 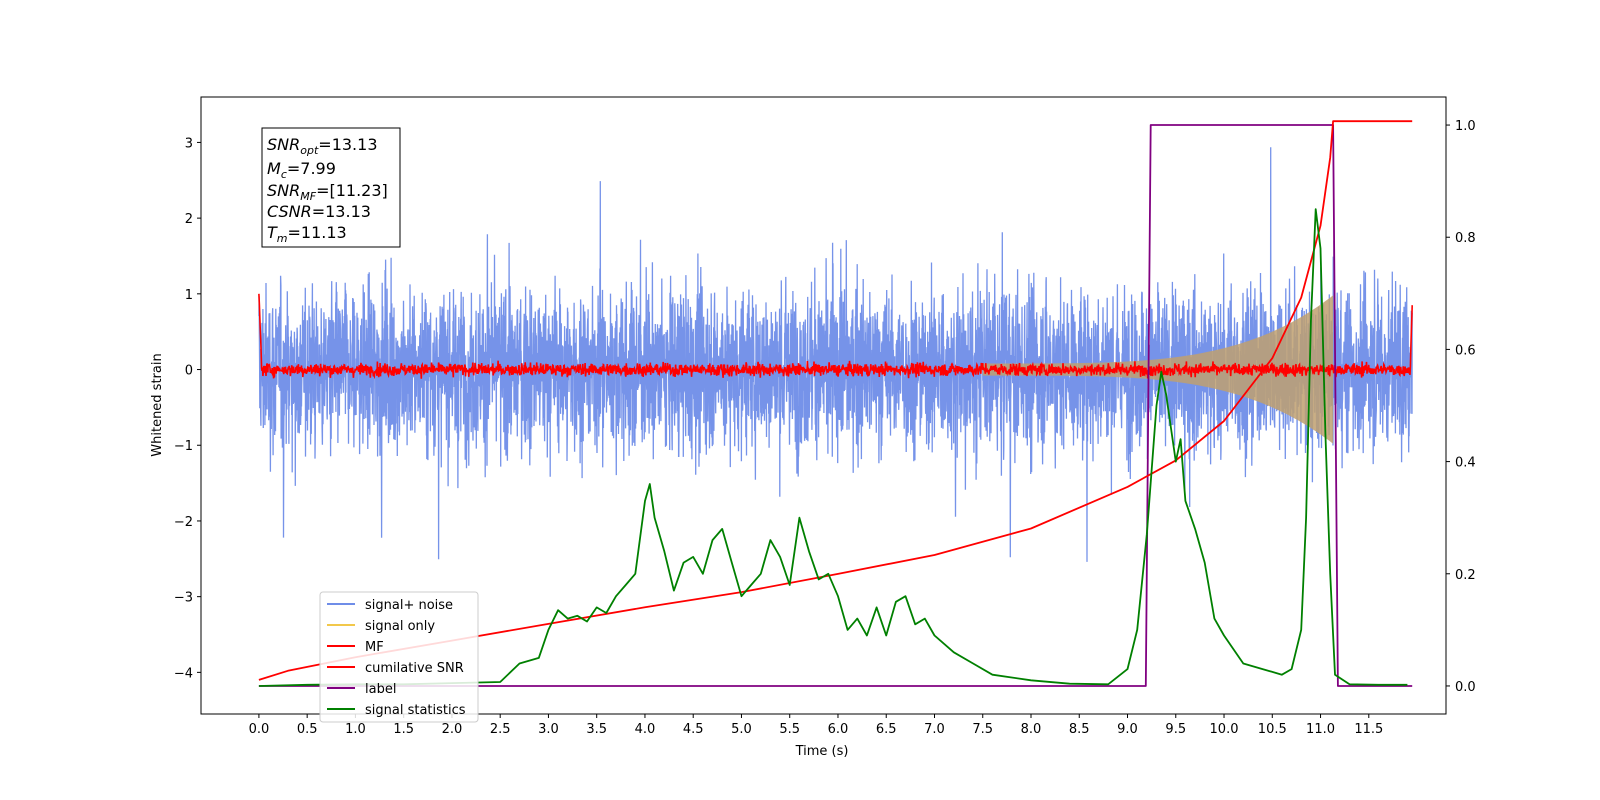 What do you see at coordinates (189, 371) in the screenshot?
I see `y-tick-label: 0` at bounding box center [189, 371].